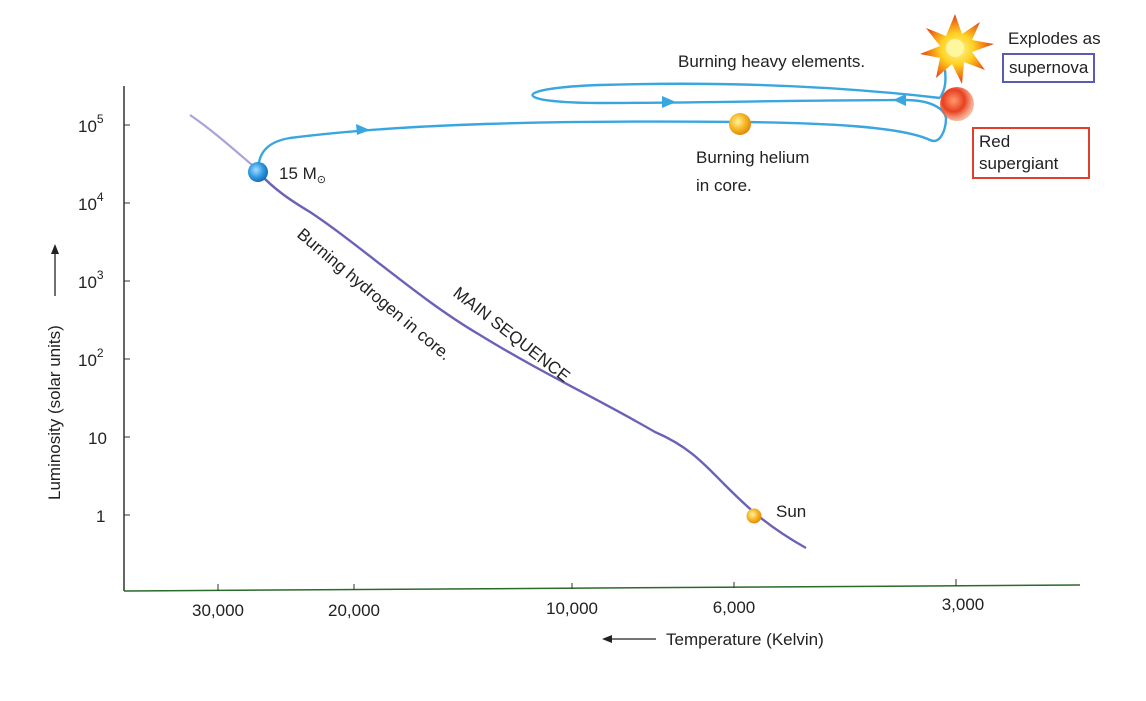 This screenshot has width=1146, height=701. I want to click on red-supergiant-label-line1: Red, so click(995, 141).